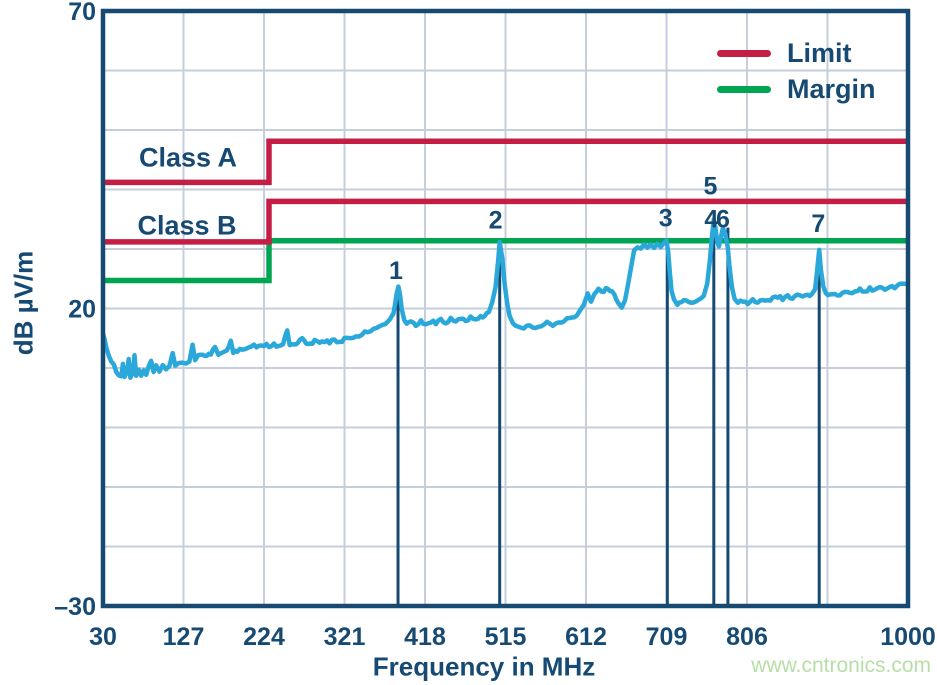  I want to click on legend-row-margin: Margin, so click(796, 89).